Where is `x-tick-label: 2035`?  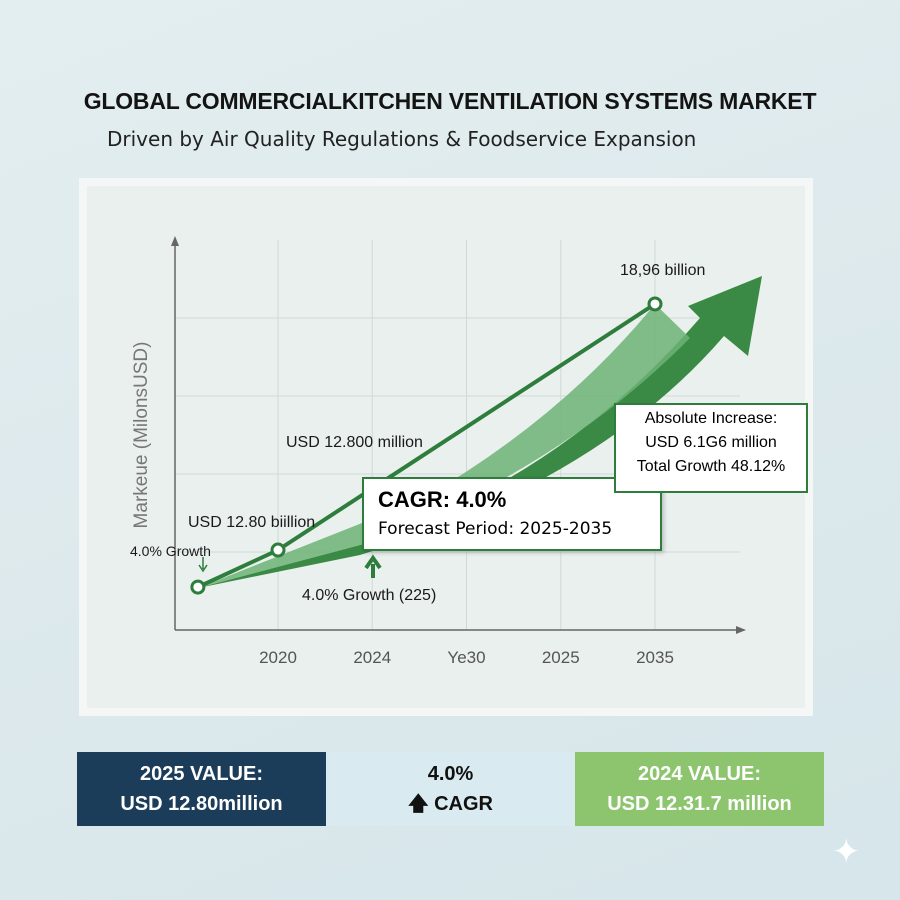 x-tick-label: 2035 is located at coordinates (655, 657).